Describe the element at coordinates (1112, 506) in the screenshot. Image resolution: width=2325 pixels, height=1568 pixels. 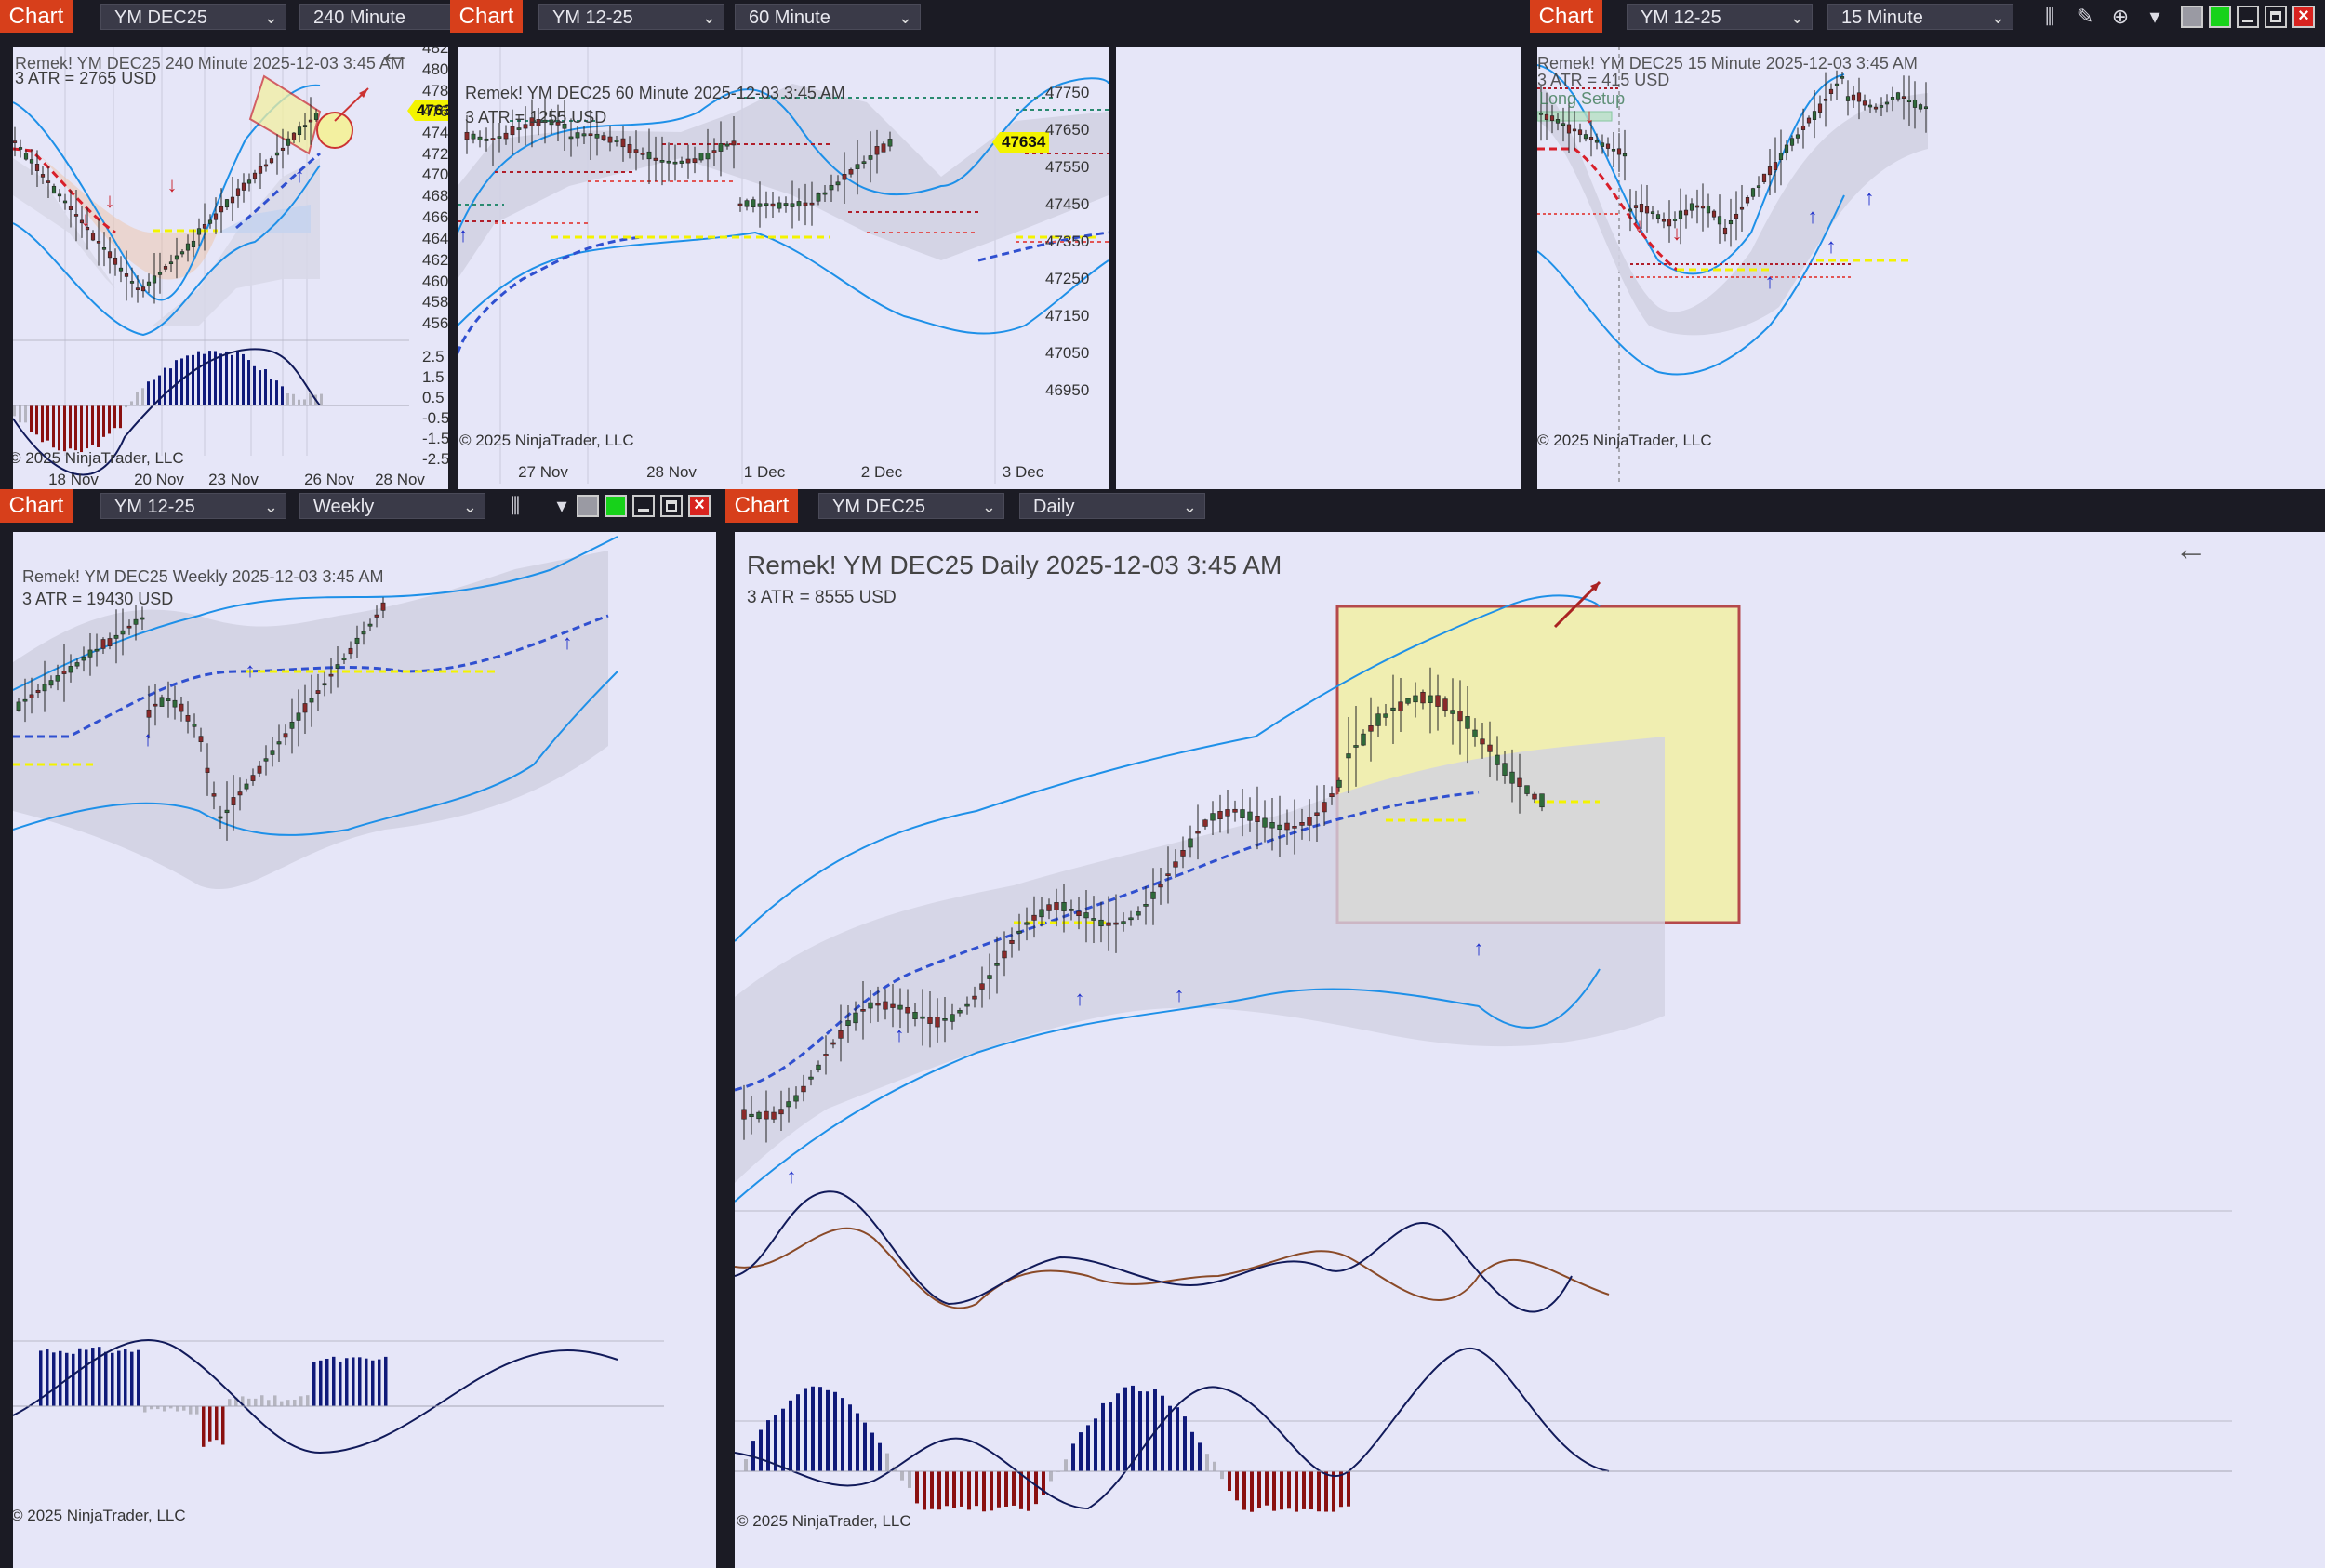
I see `interval-selector: Daily ⌄` at that location.